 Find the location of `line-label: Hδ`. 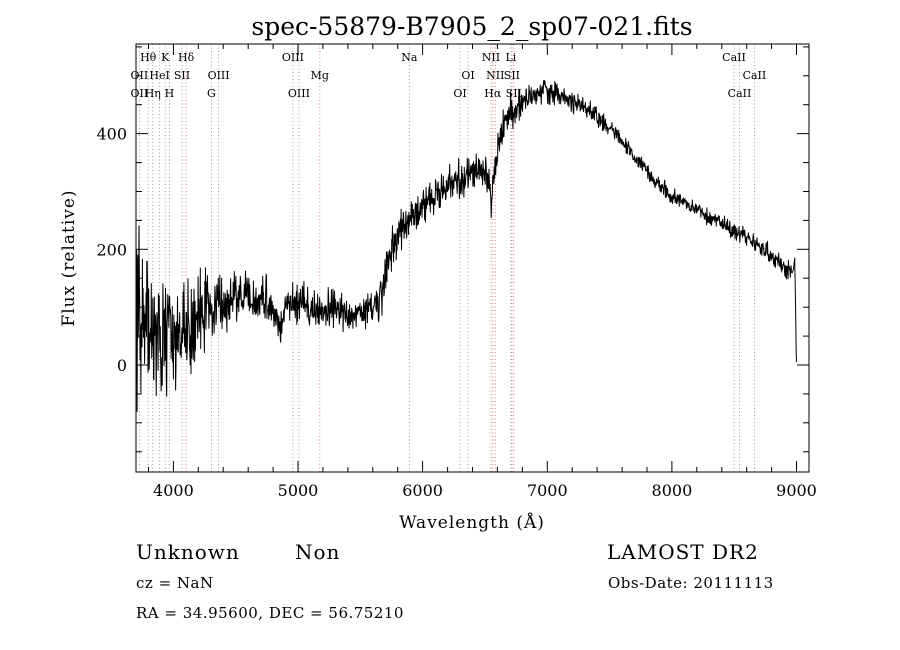

line-label: Hδ is located at coordinates (186, 57).